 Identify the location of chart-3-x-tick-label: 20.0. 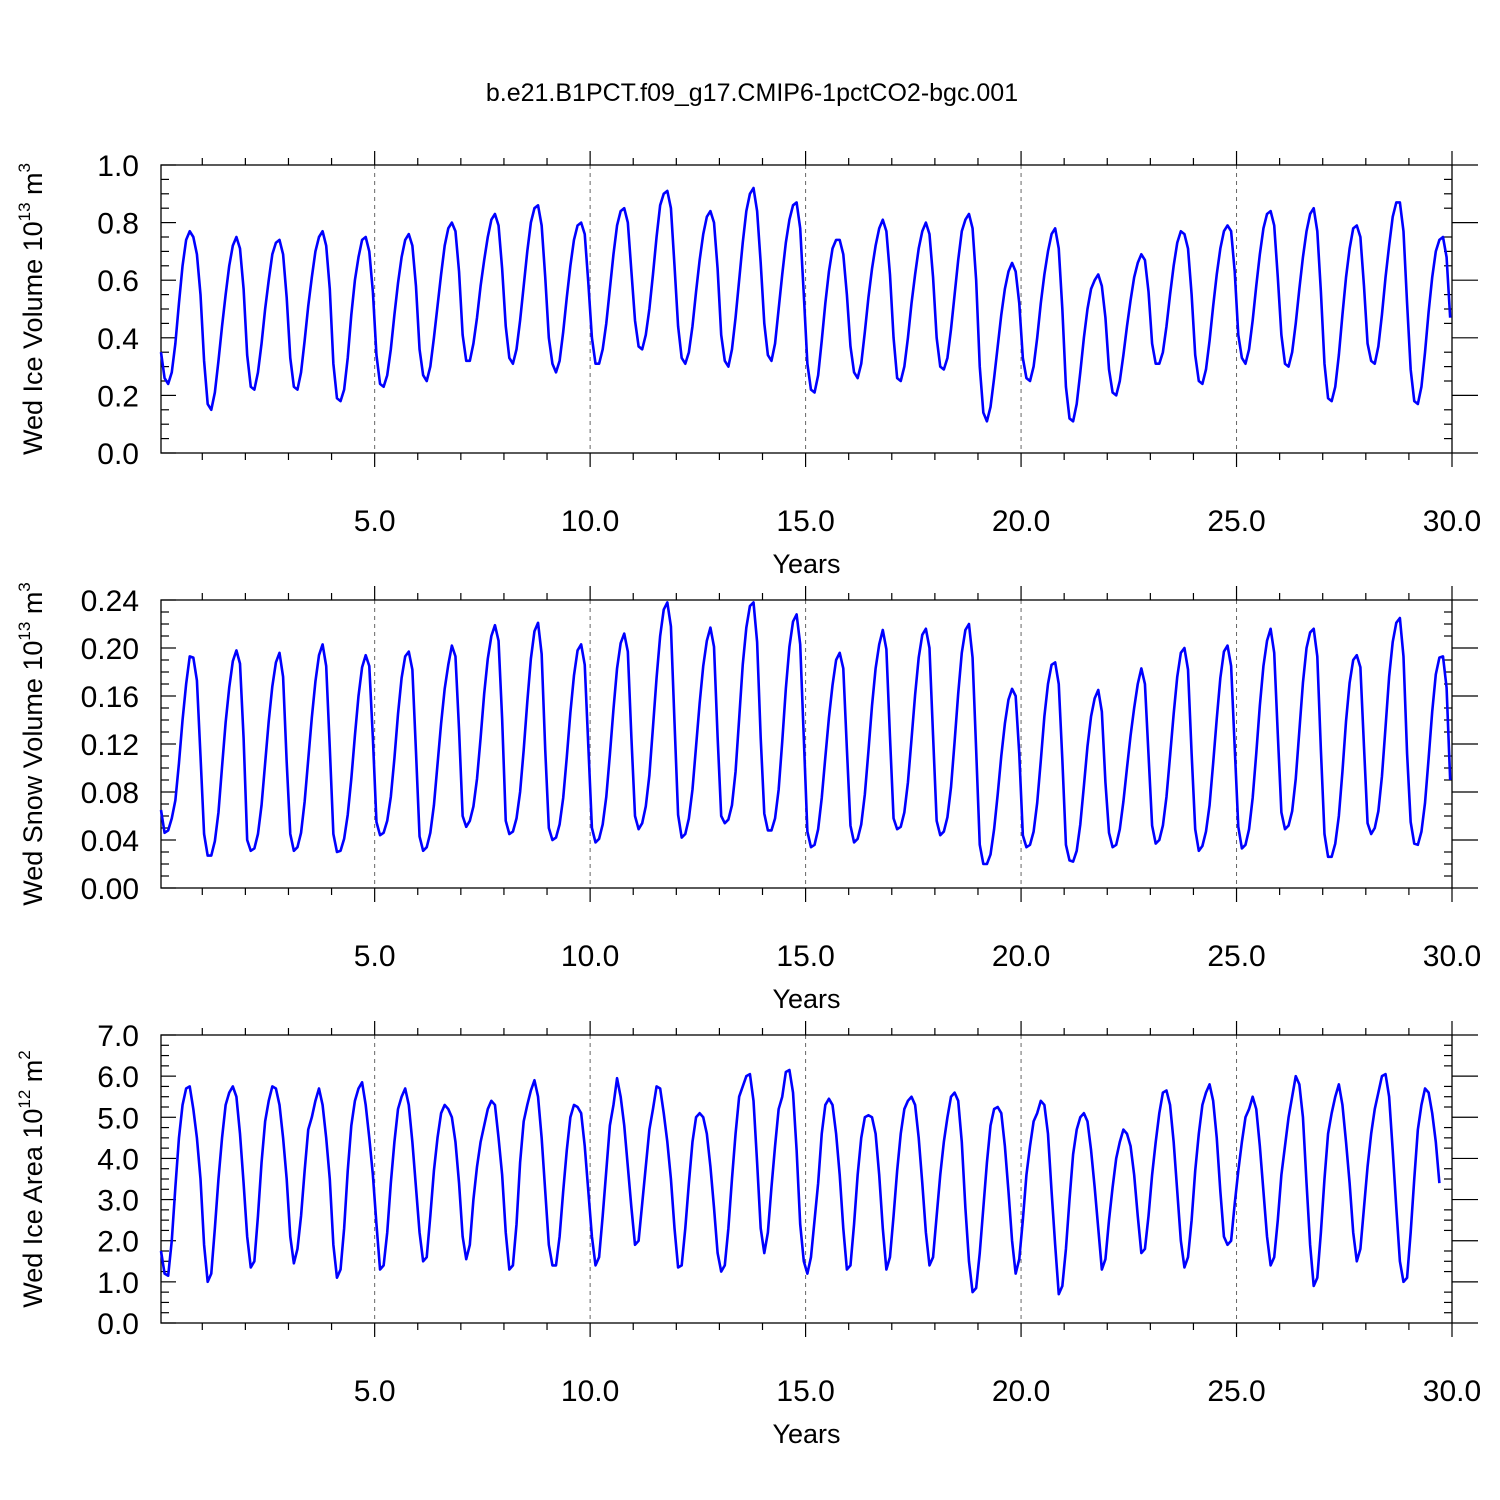
(1021, 1391).